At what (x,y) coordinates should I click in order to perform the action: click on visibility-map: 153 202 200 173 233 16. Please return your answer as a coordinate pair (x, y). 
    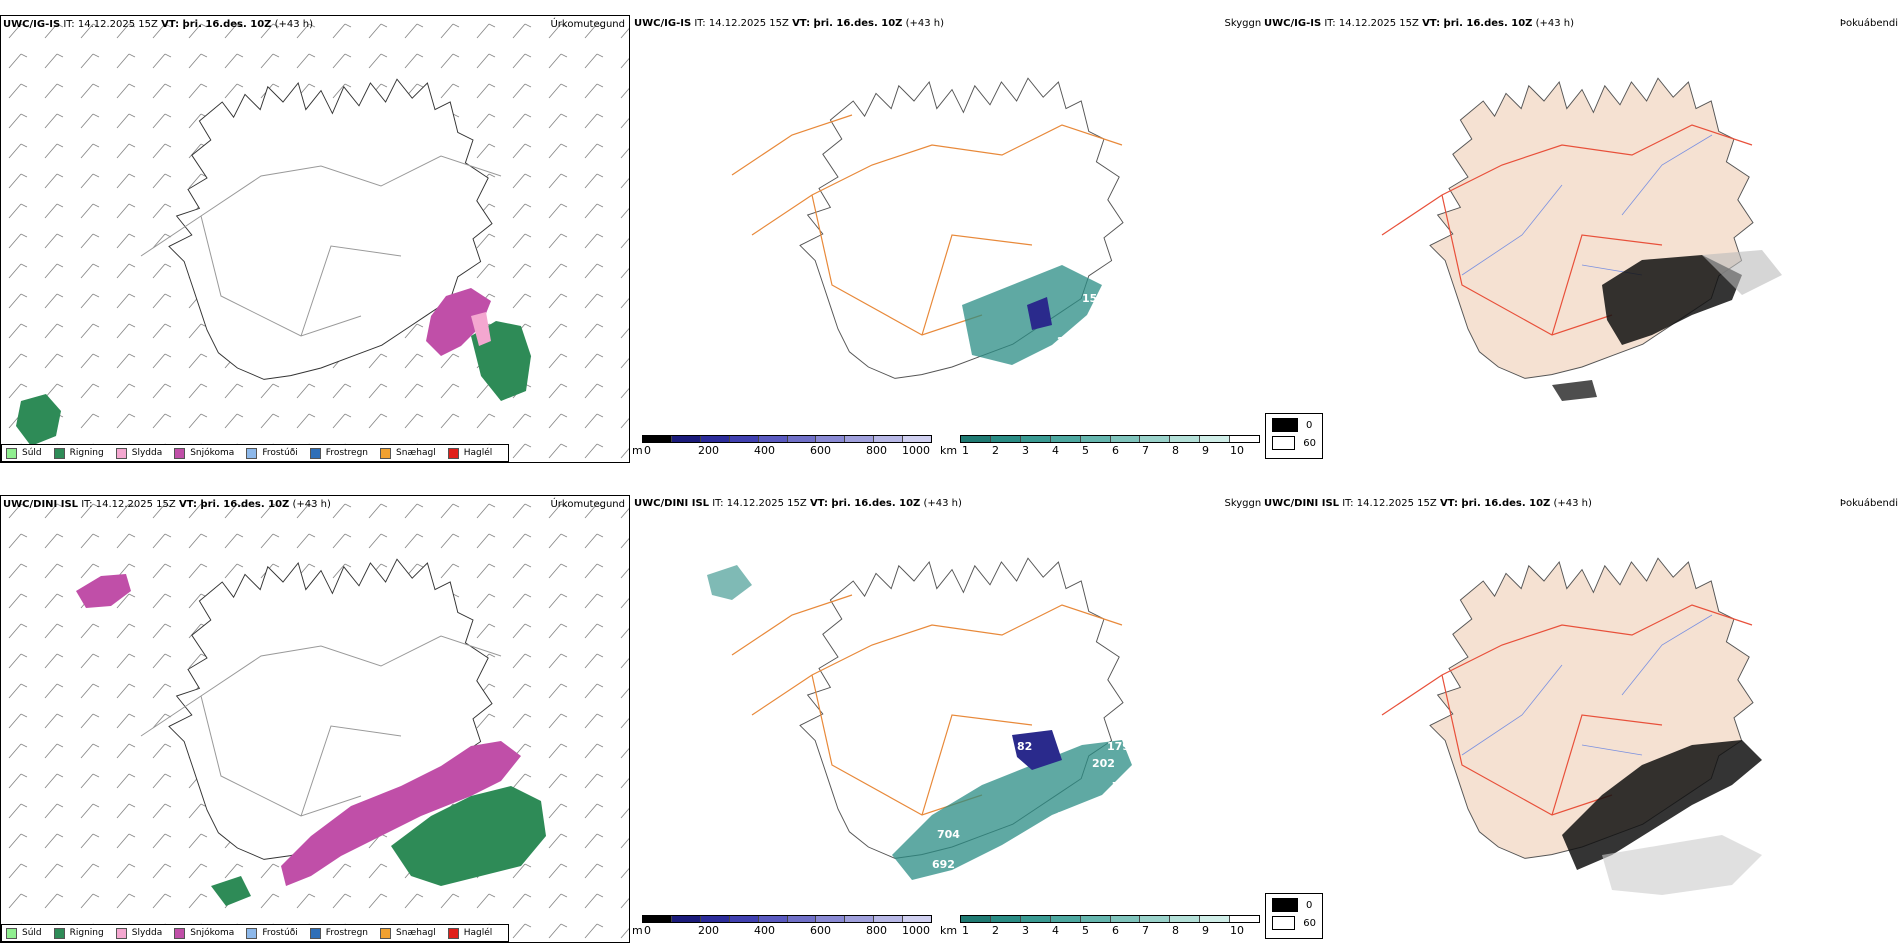
    Looking at the image, I should click on (938, 204).